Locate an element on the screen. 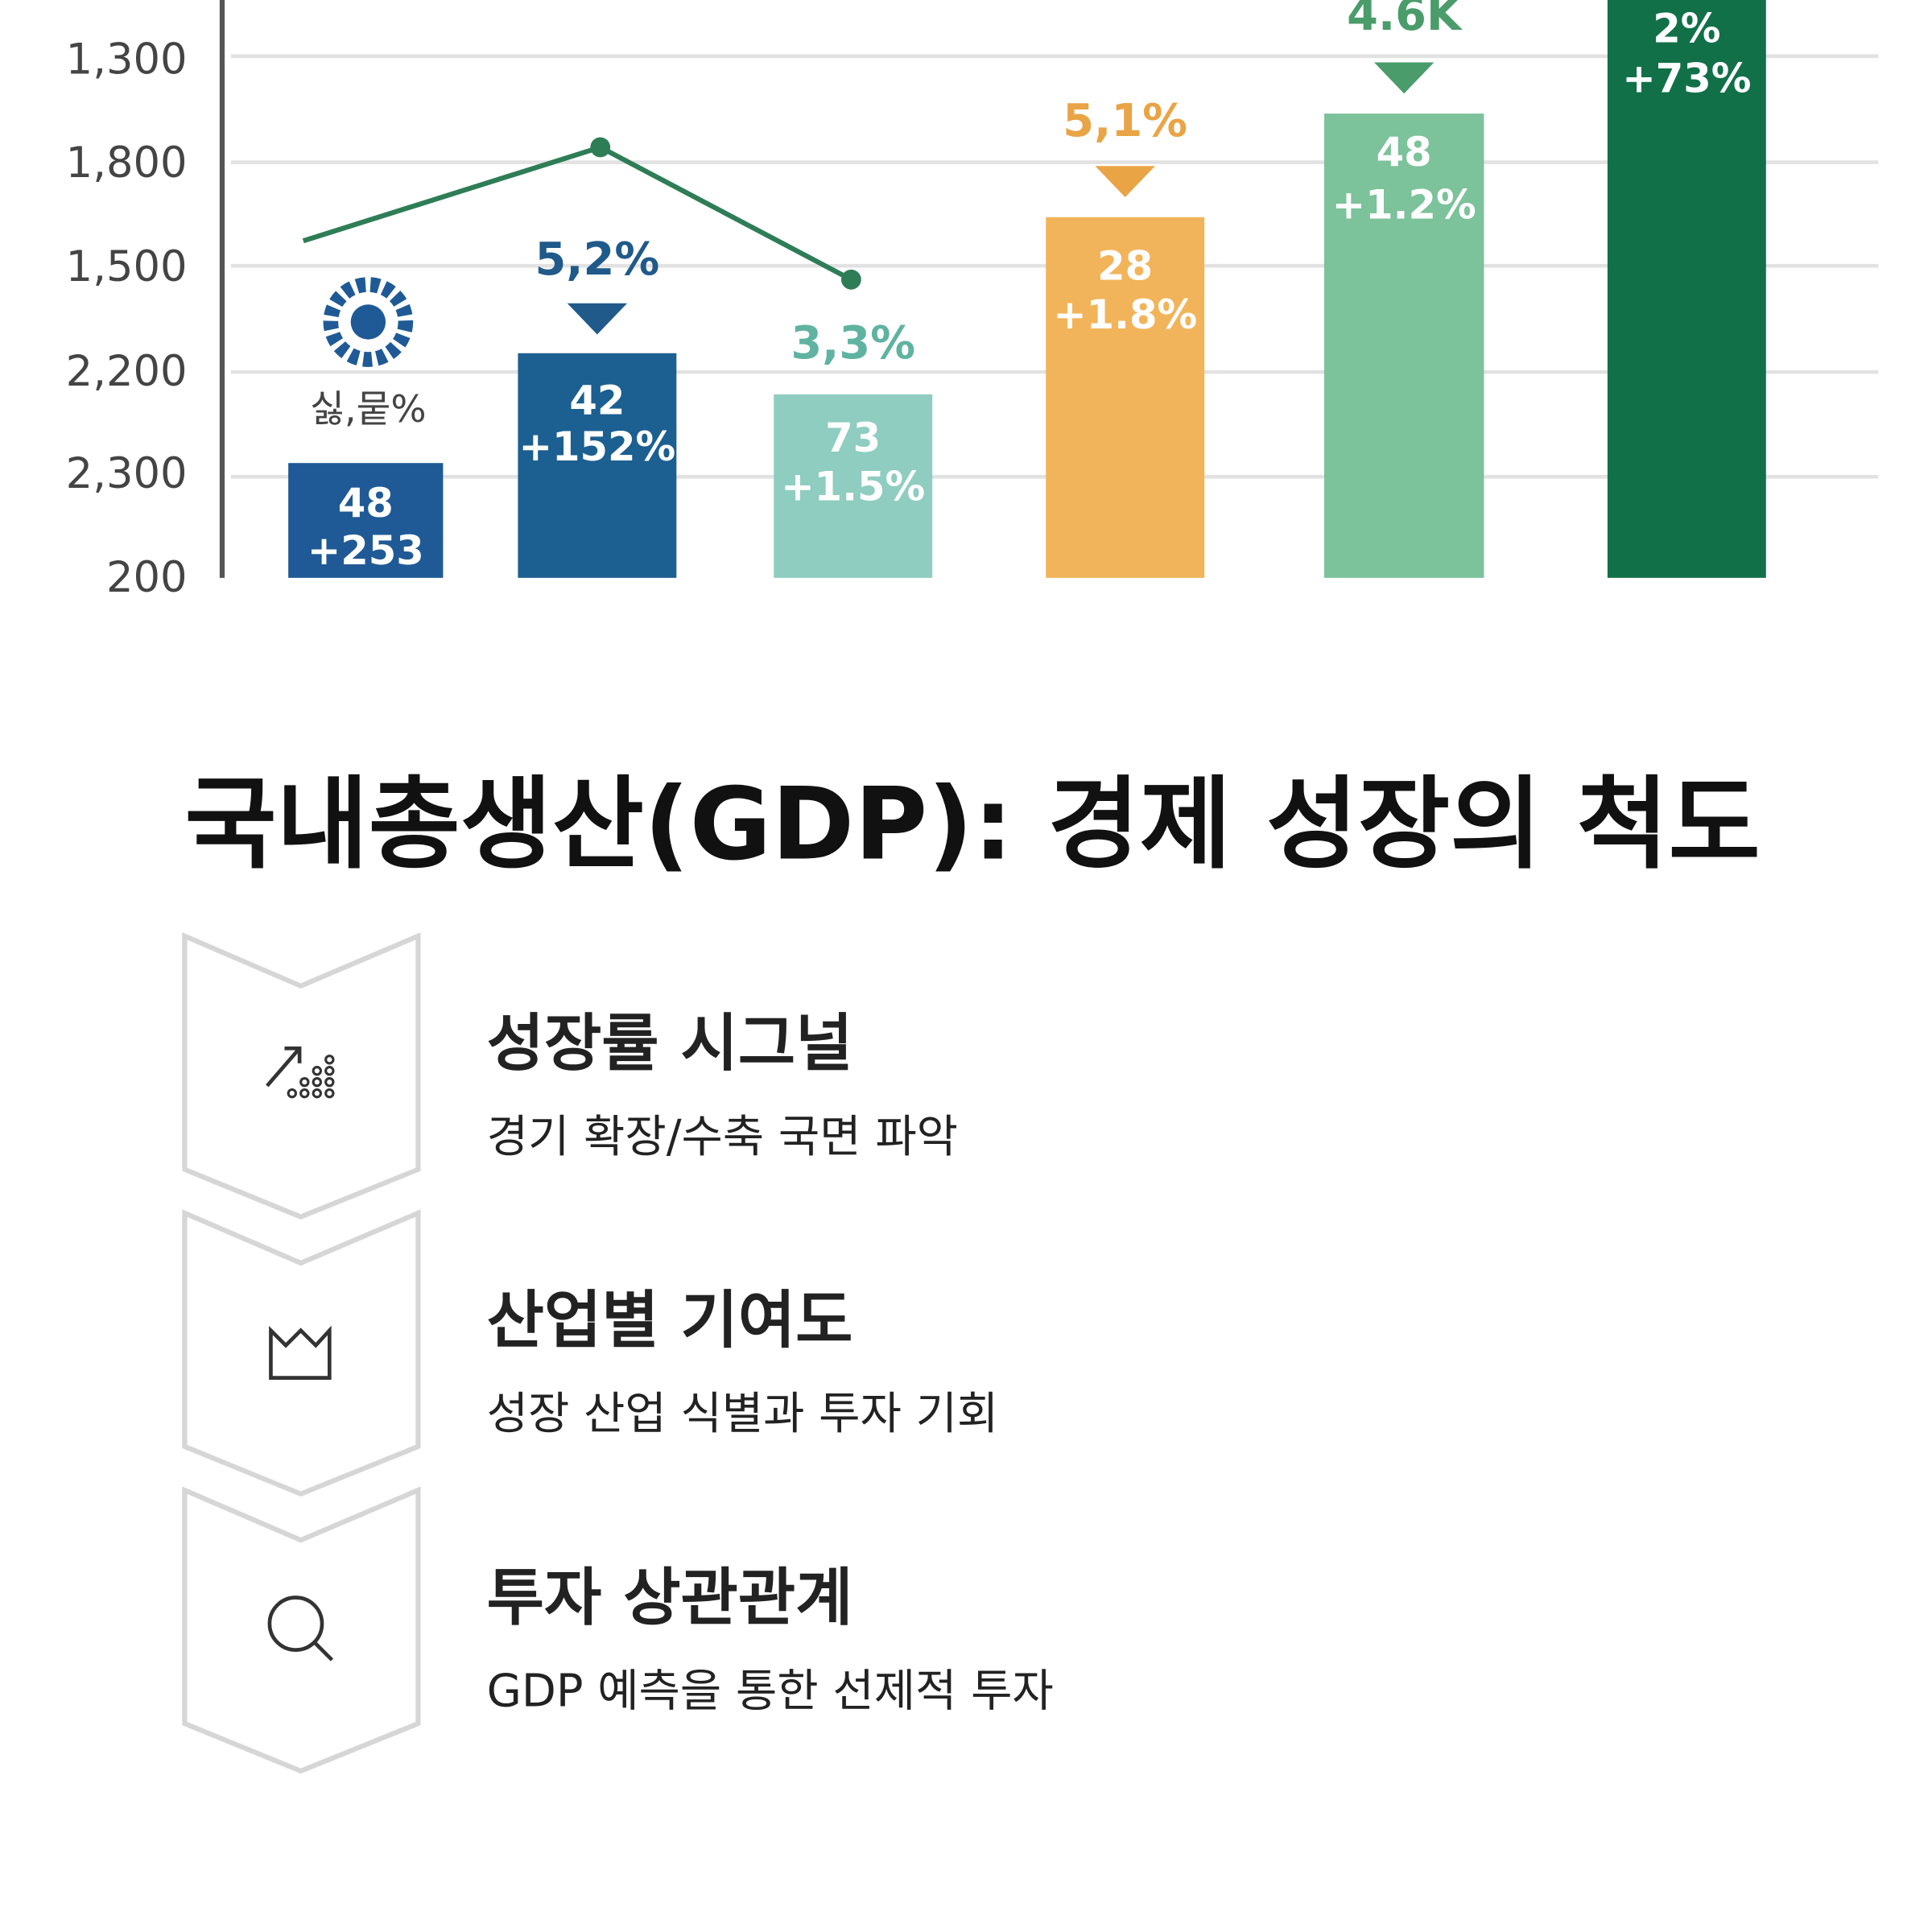  title: 국내총생산(GDP): 경제 성장의 척도 is located at coordinates (972, 825).